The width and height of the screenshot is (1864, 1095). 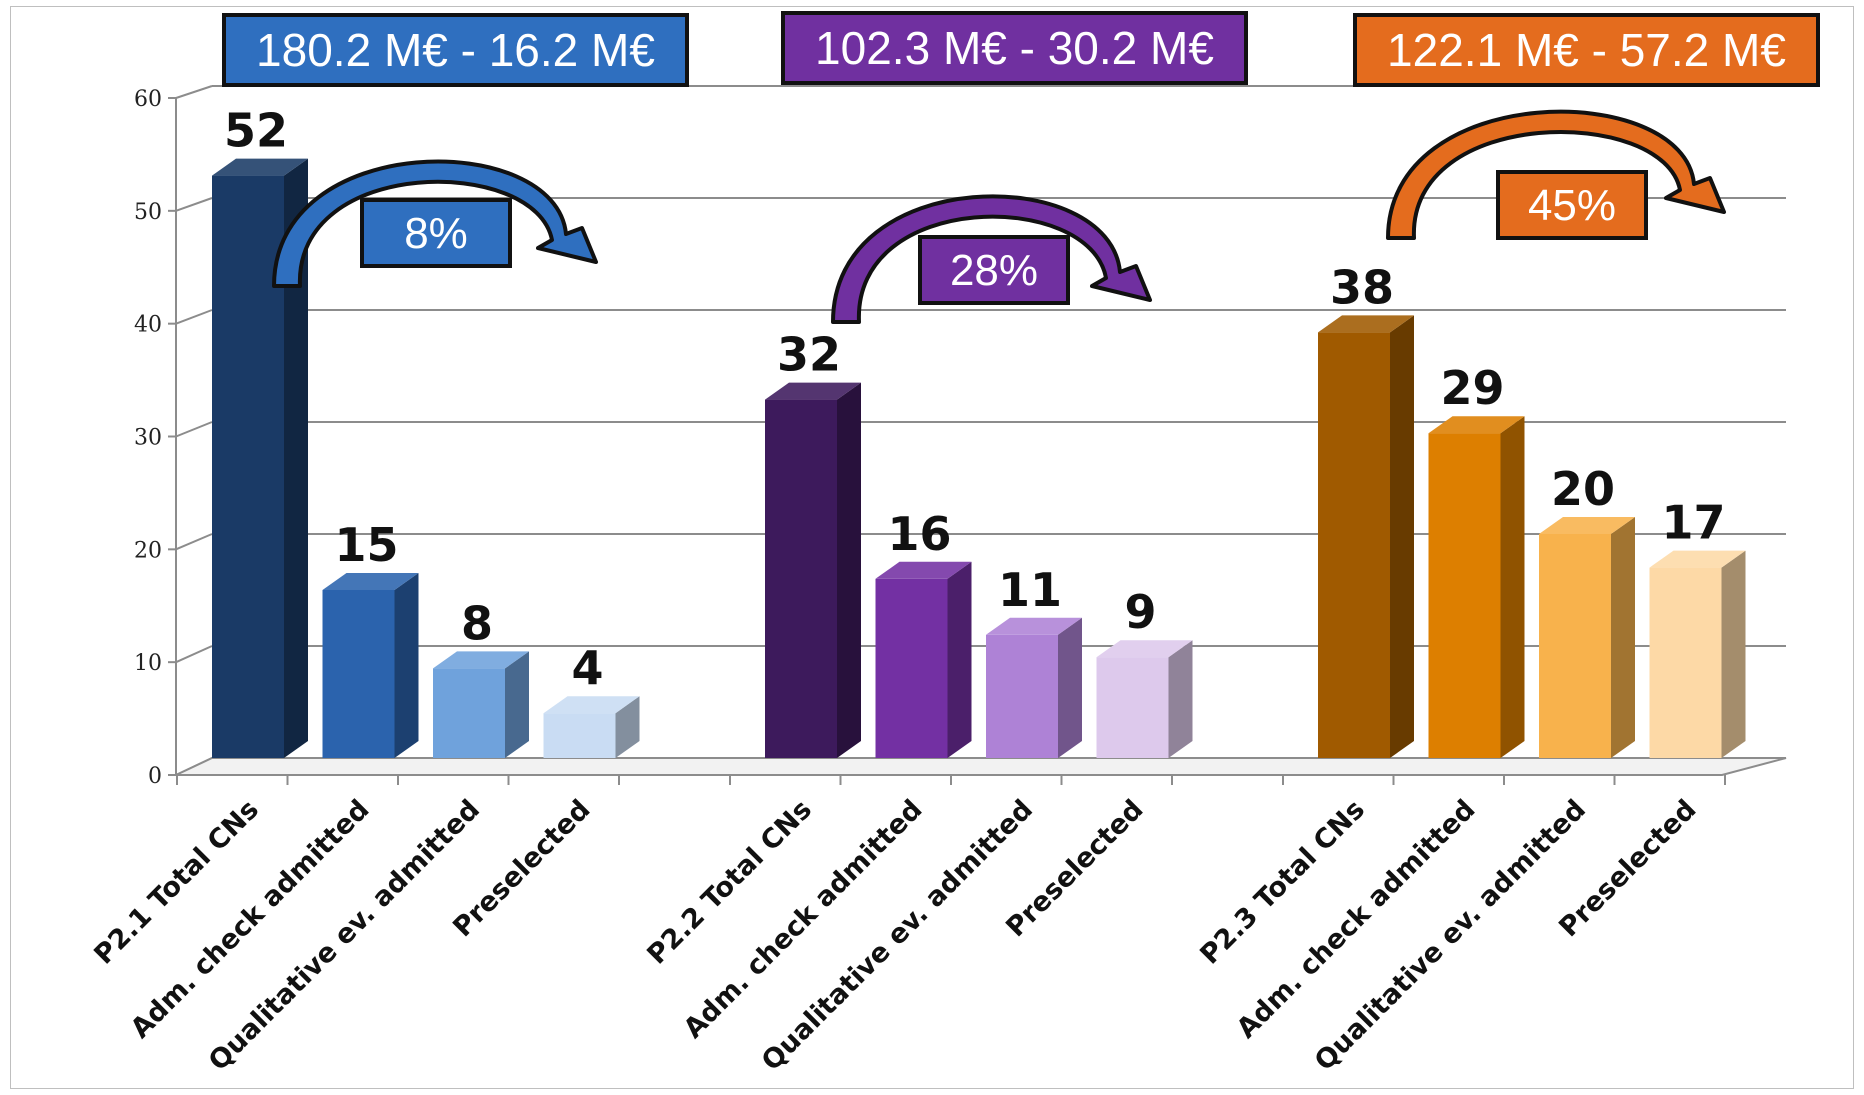 What do you see at coordinates (919, 534) in the screenshot?
I see `data-label: 16` at bounding box center [919, 534].